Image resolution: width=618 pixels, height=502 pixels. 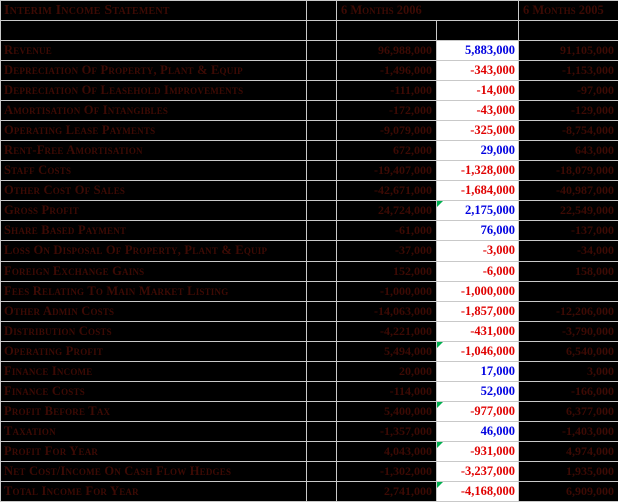 I want to click on cell-2006-value: -1,357,000, so click(x=387, y=431).